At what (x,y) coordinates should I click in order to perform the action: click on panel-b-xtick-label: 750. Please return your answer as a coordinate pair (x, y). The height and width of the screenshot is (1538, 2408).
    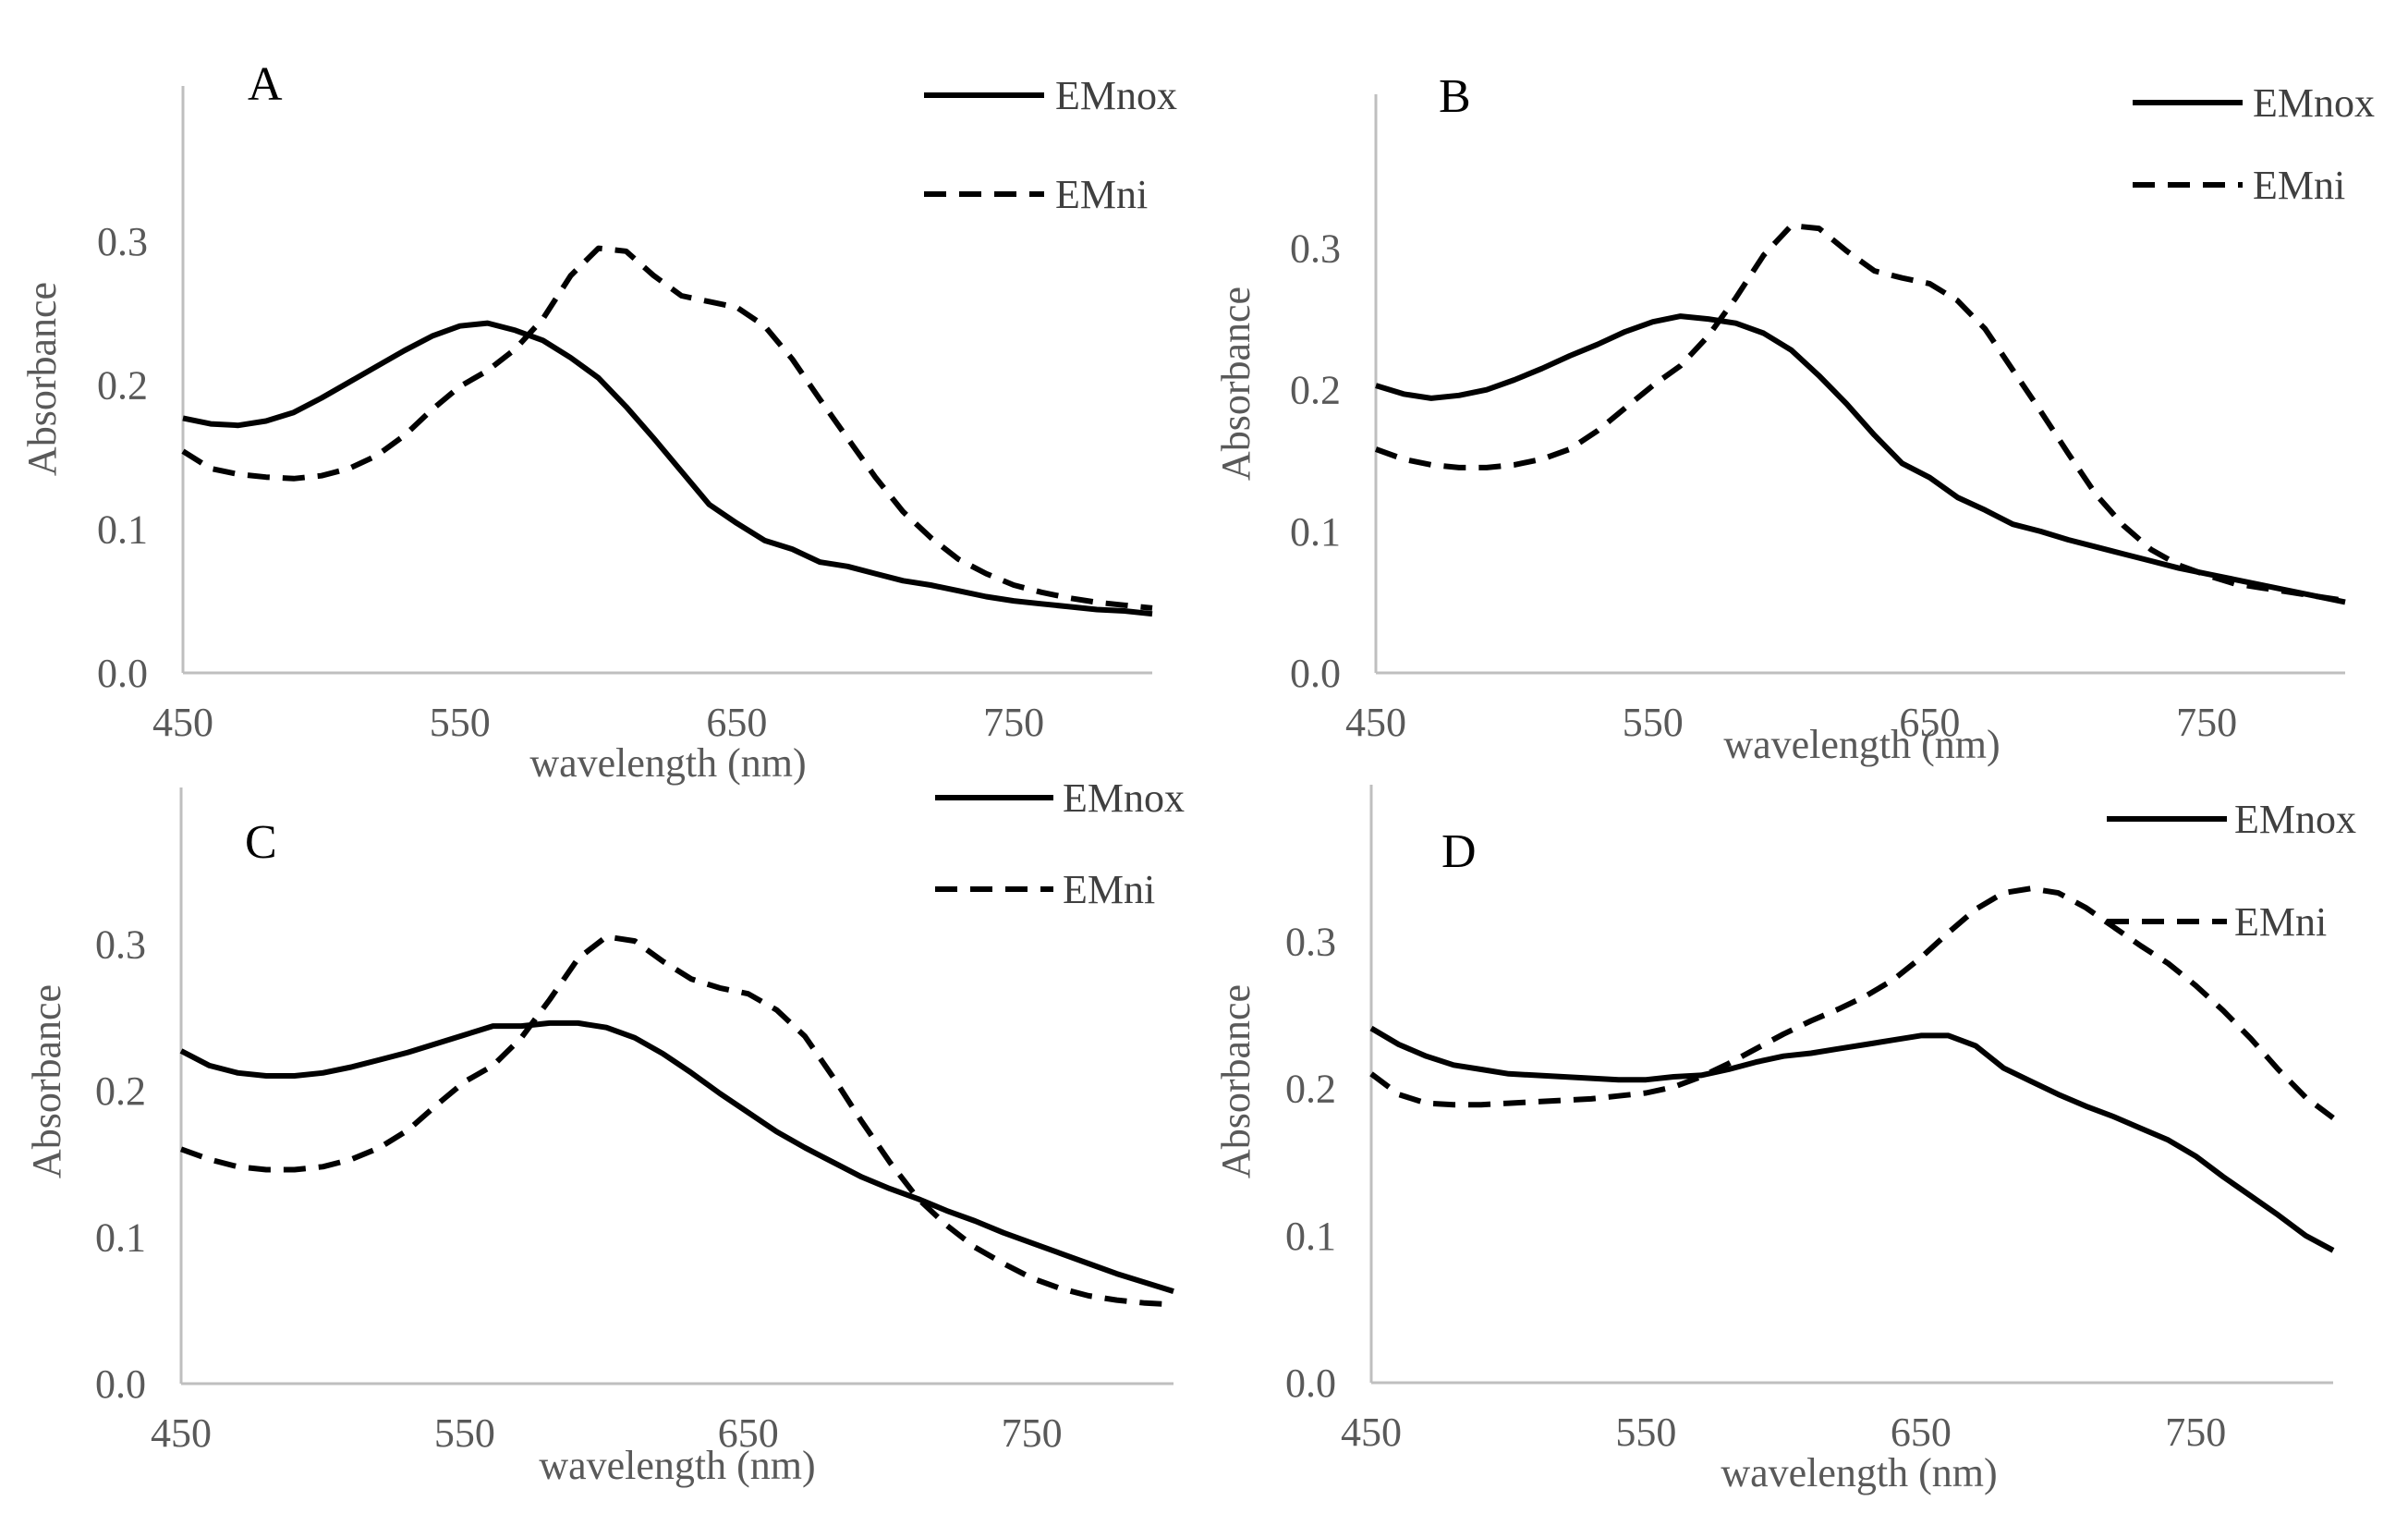
    Looking at the image, I should click on (2206, 722).